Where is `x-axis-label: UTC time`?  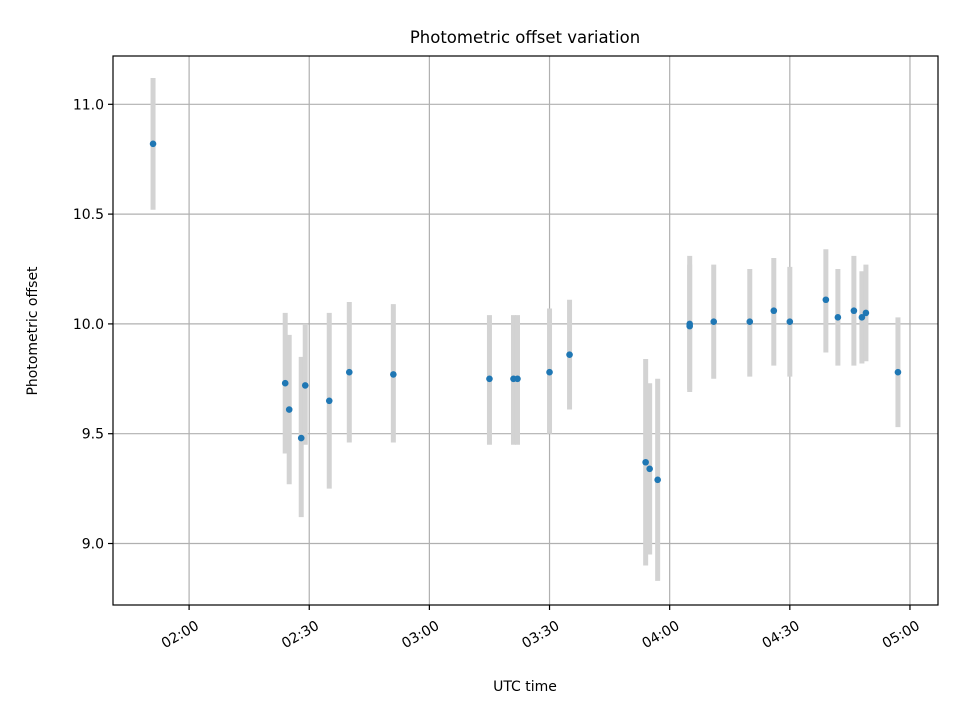 x-axis-label: UTC time is located at coordinates (525, 687).